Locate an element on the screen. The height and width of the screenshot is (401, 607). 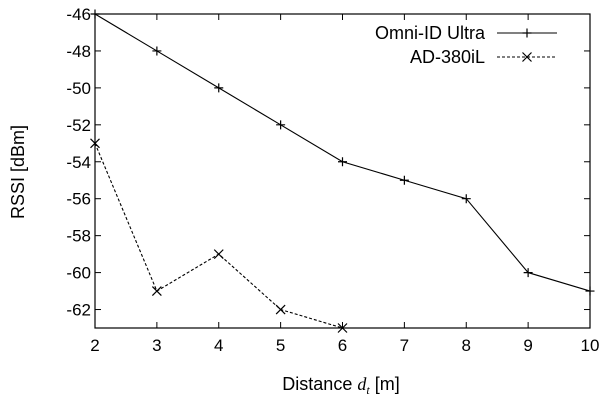
y-tick-label: -60 is located at coordinates (78, 273).